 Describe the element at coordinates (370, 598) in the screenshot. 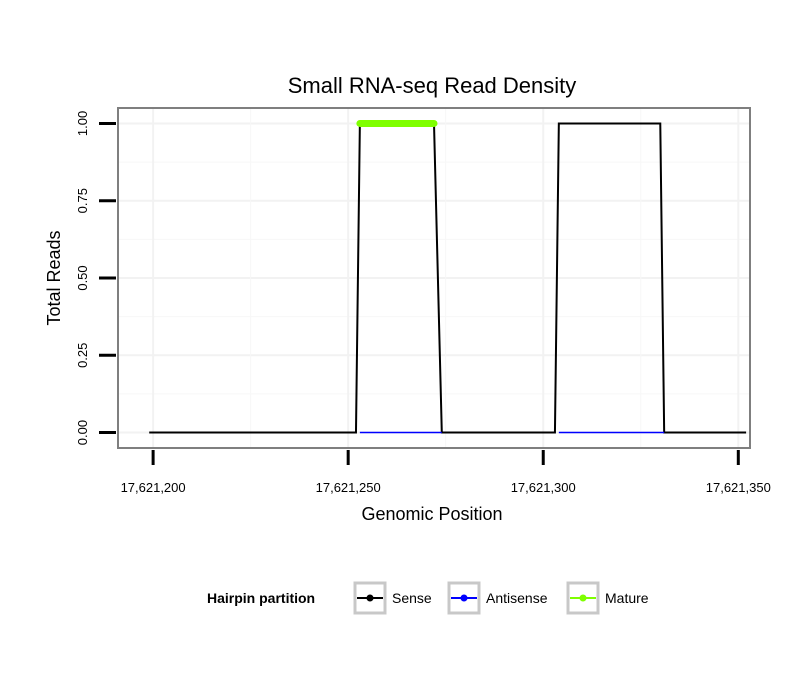

I see `legend-dot-sense` at that location.